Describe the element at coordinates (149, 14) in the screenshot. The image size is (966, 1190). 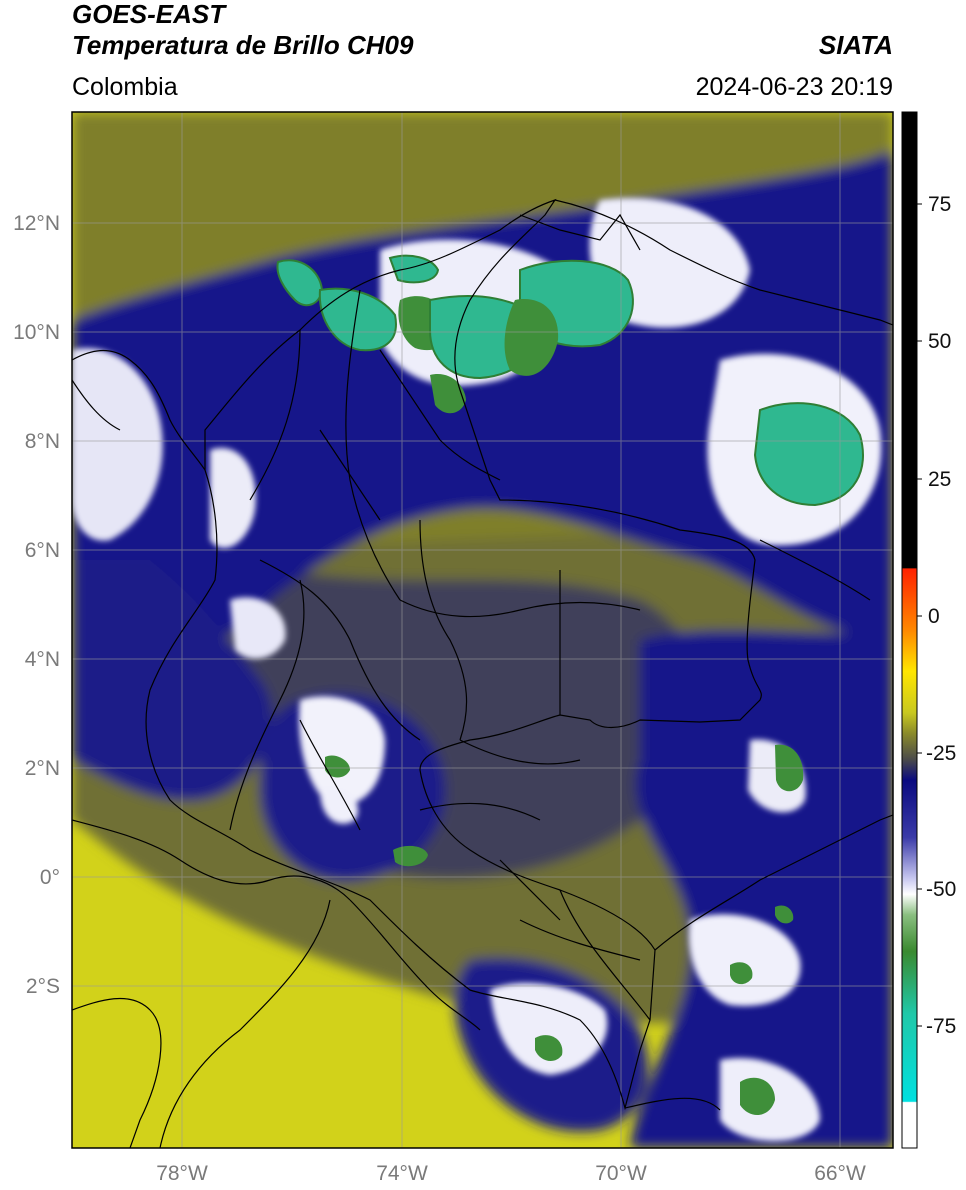
I see `satellite-title: GOES-EAST` at that location.